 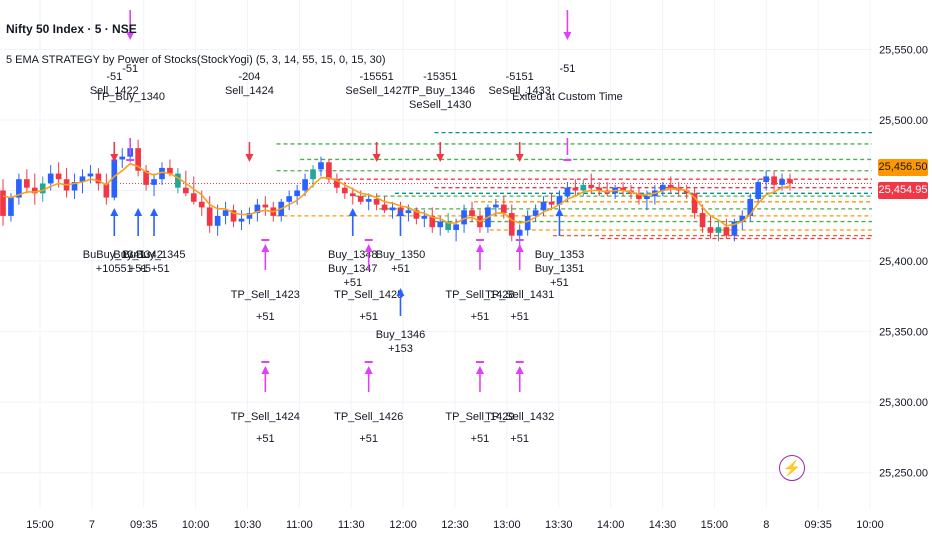 What do you see at coordinates (401, 255) in the screenshot?
I see `signal-label: Buy_1350` at bounding box center [401, 255].